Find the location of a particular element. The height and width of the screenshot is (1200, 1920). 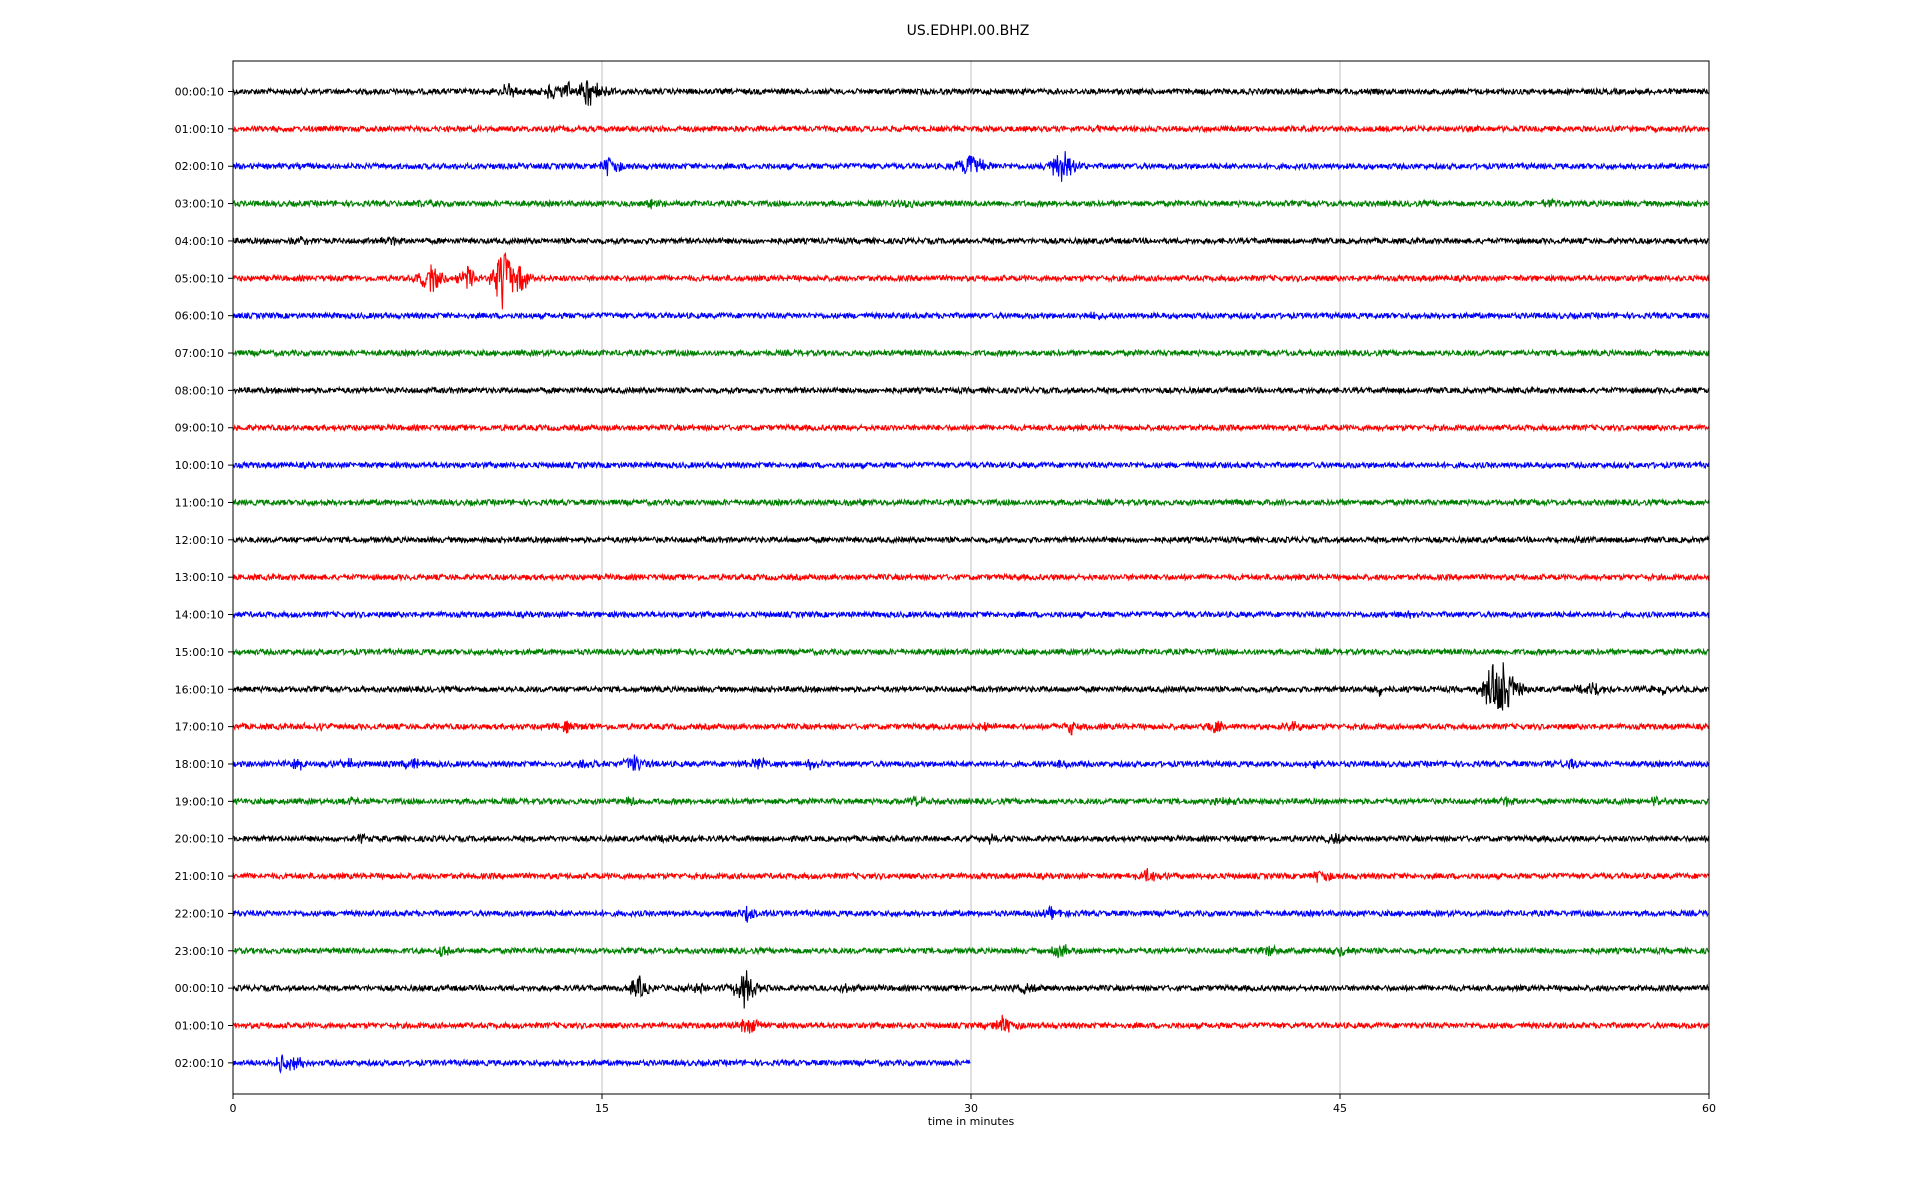

row-time-label: 07:00:10 is located at coordinates (199, 353).